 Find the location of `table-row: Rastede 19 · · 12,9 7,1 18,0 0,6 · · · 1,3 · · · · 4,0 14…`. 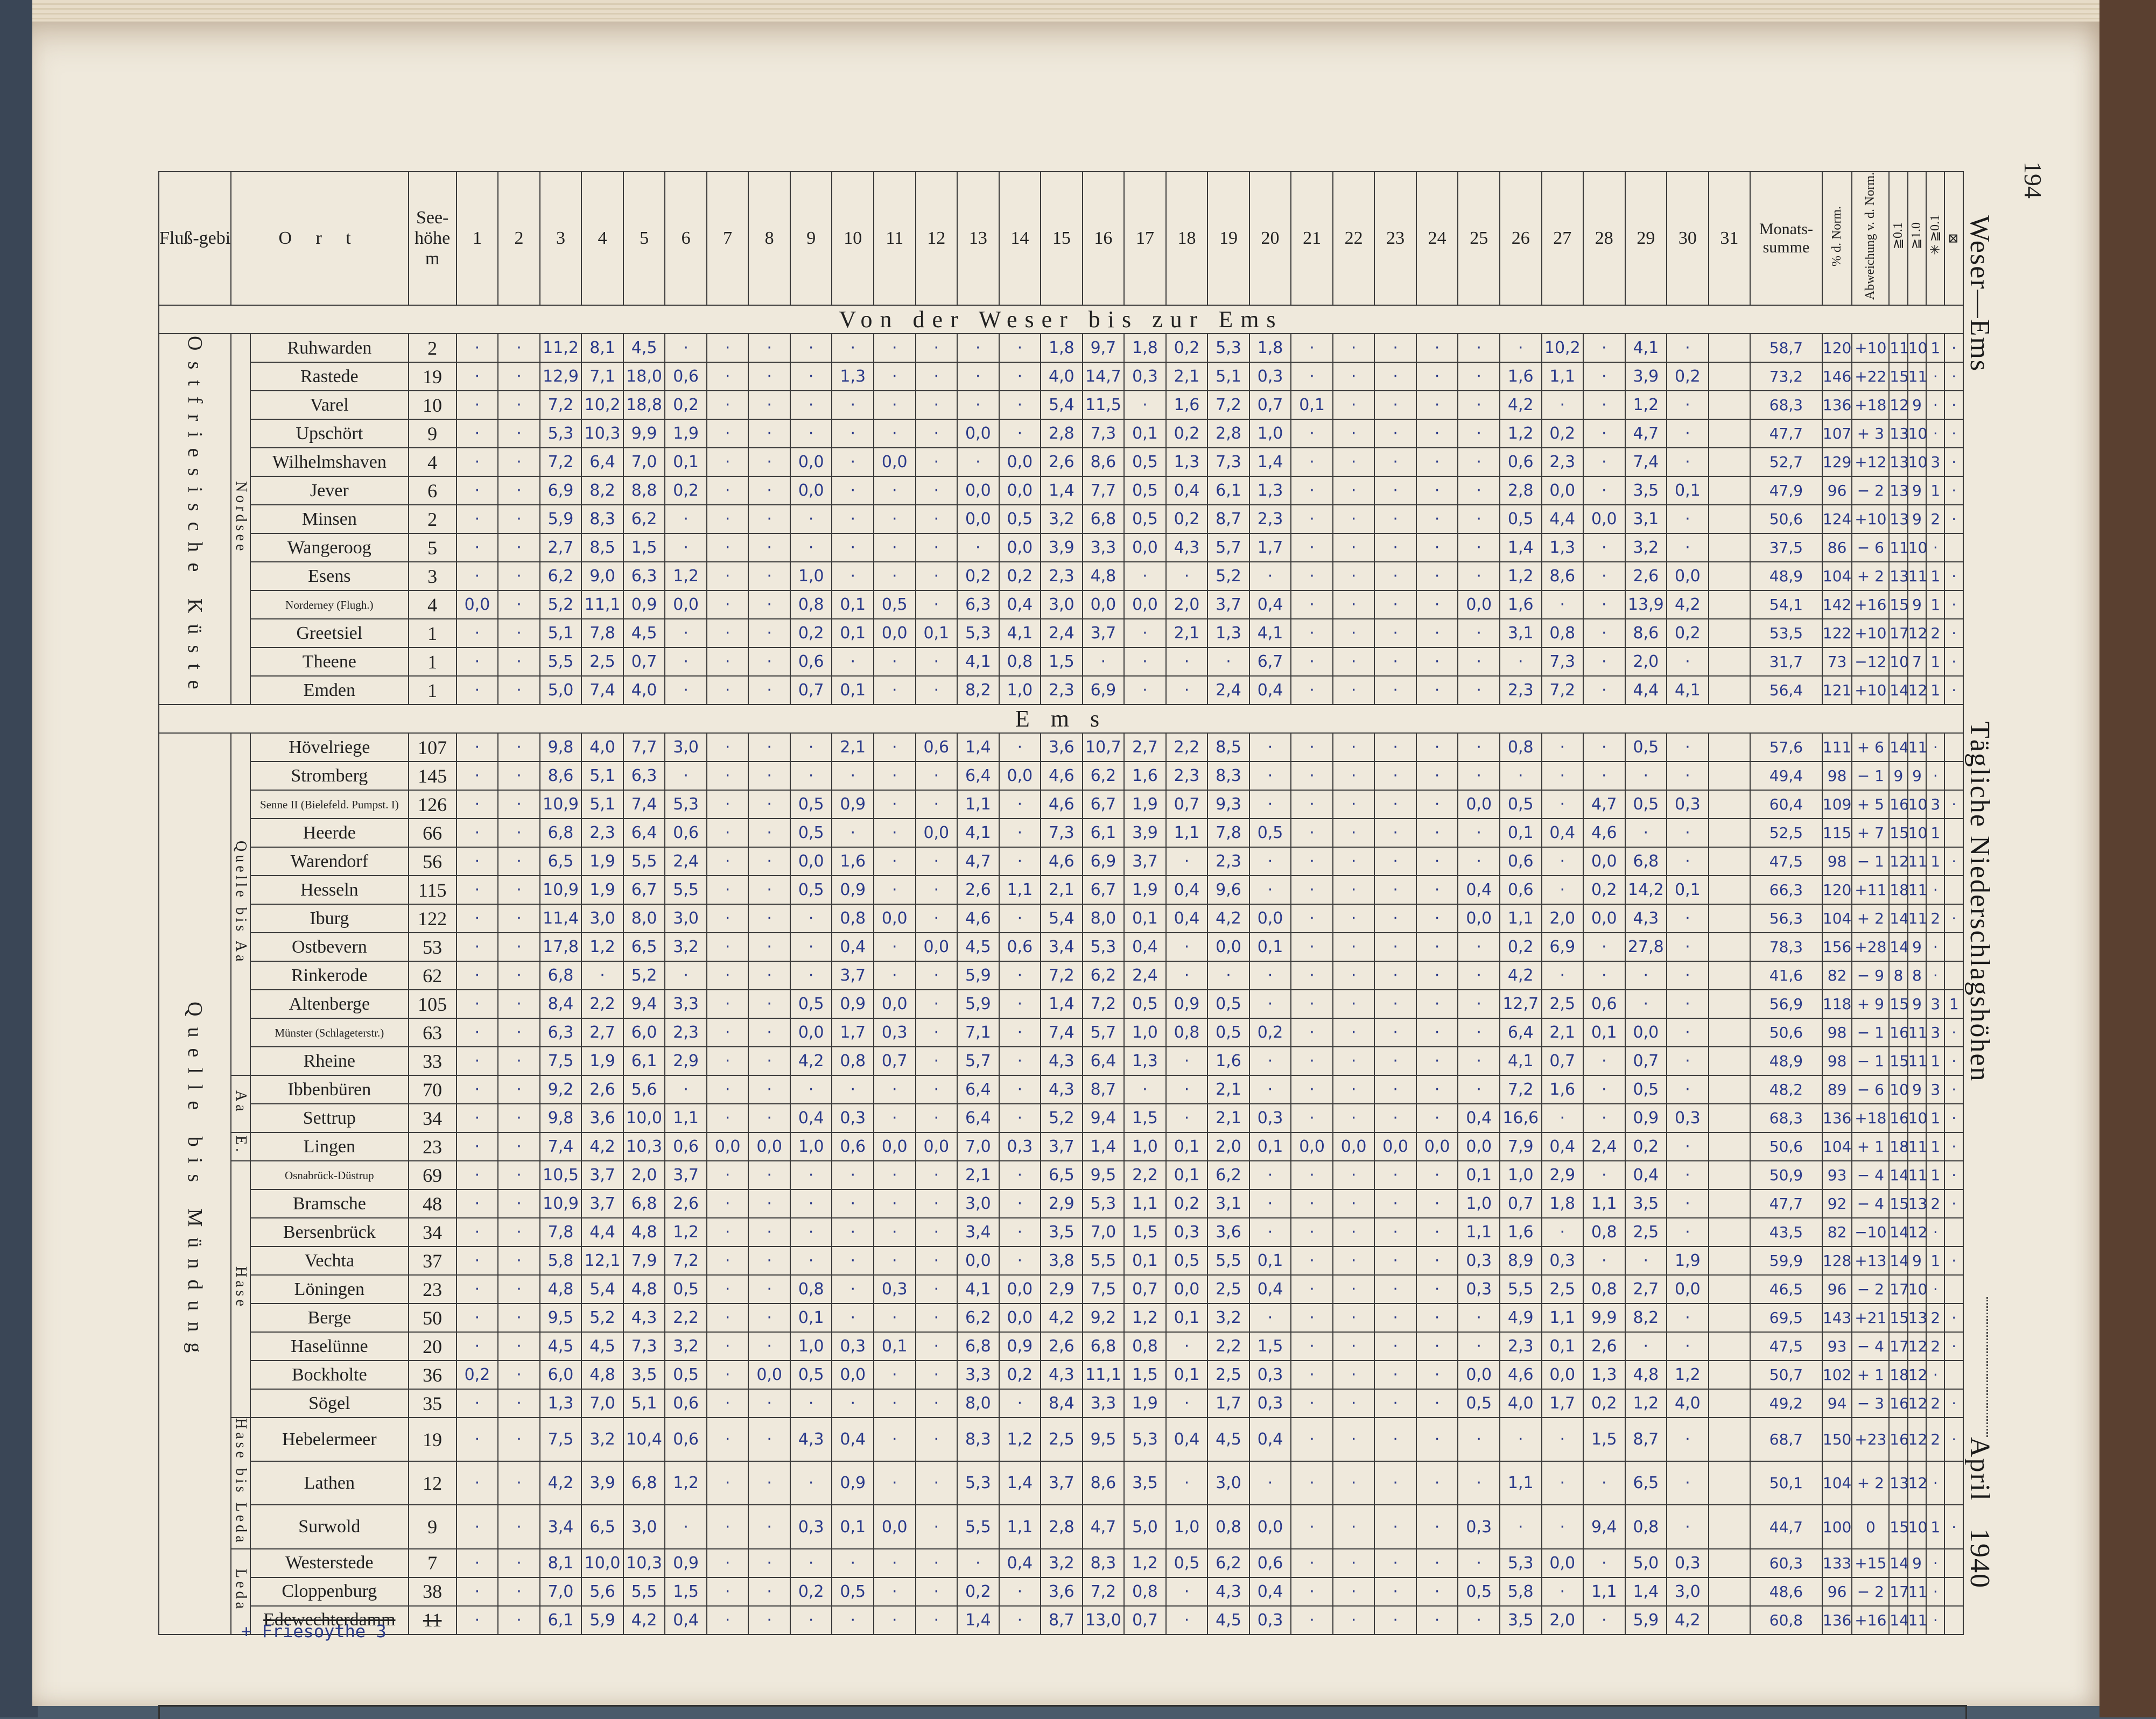

table-row: Rastede 19 · · 12,9 7,1 18,0 0,6 · · · 1,3 · · · · 4,0 14… is located at coordinates (1061, 377).